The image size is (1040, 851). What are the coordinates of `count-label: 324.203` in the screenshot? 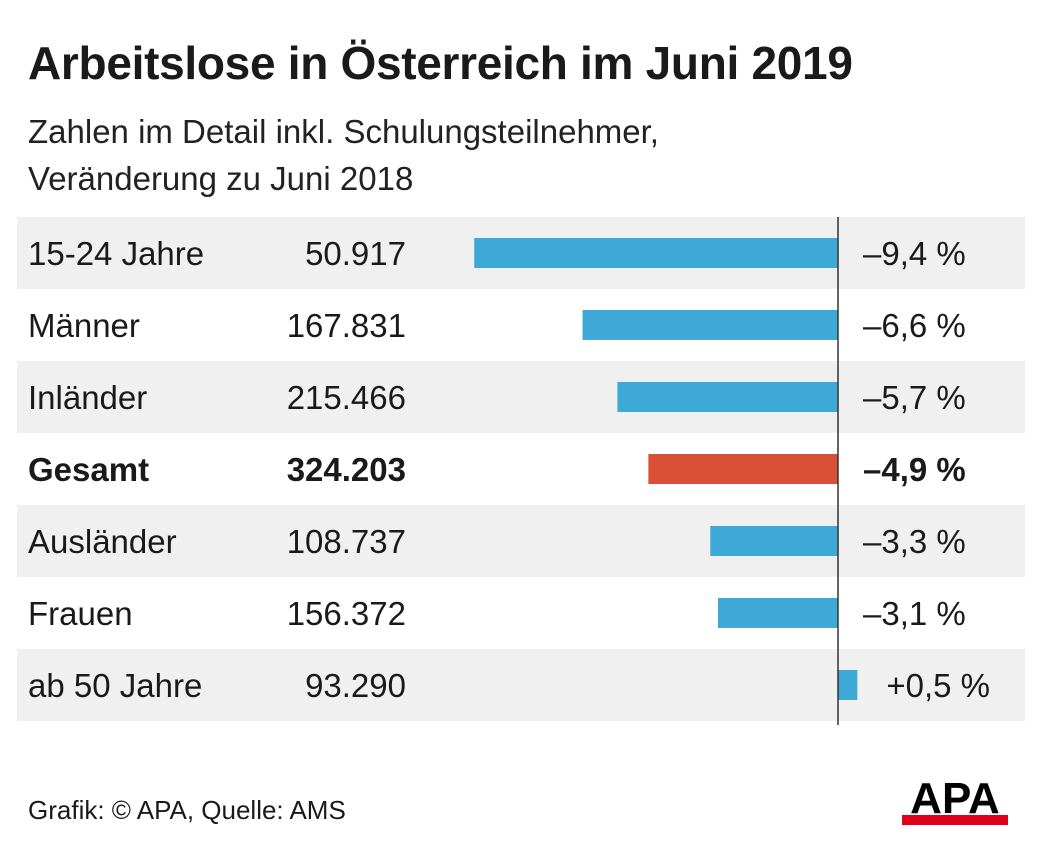 It's located at (346, 469).